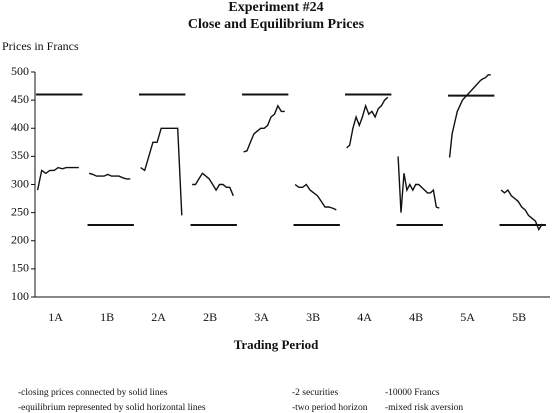 This screenshot has width=553, height=413. Describe the element at coordinates (364, 317) in the screenshot. I see `x-tick-label: 4A` at that location.